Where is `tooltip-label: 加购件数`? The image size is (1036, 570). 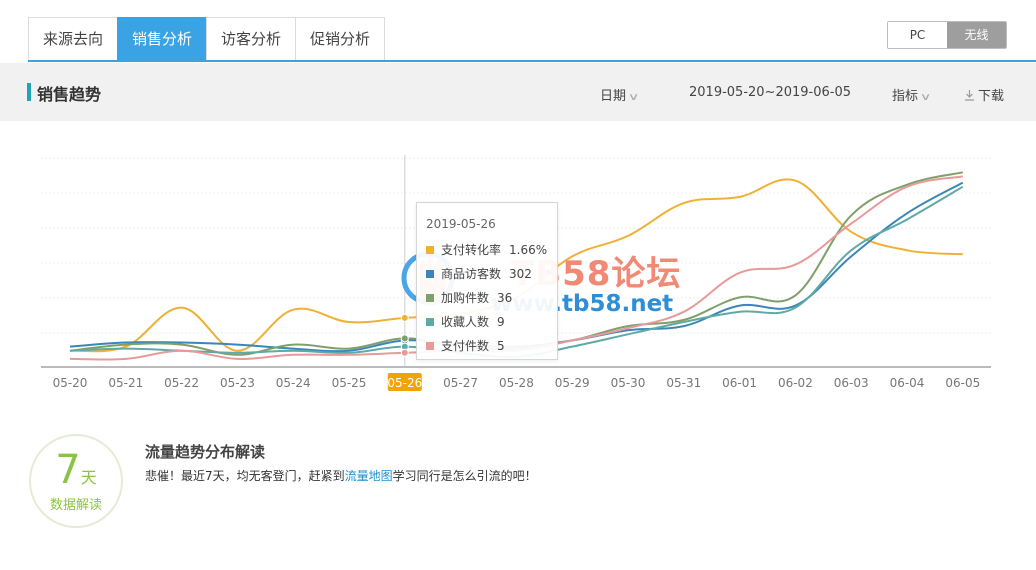 tooltip-label: 加购件数 is located at coordinates (465, 298).